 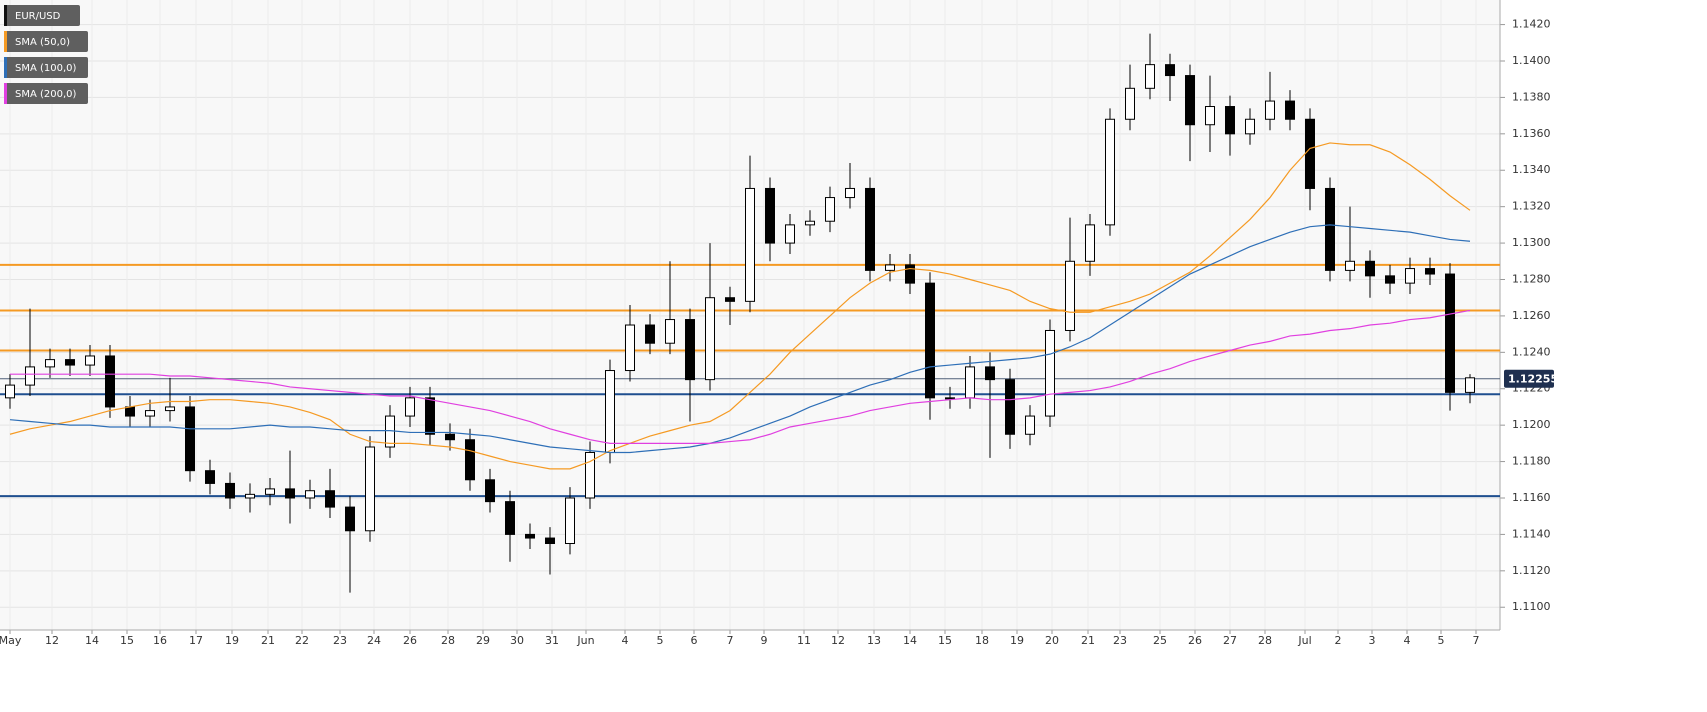 What do you see at coordinates (1531, 24) in the screenshot?
I see `y-tick-label: 1.1420` at bounding box center [1531, 24].